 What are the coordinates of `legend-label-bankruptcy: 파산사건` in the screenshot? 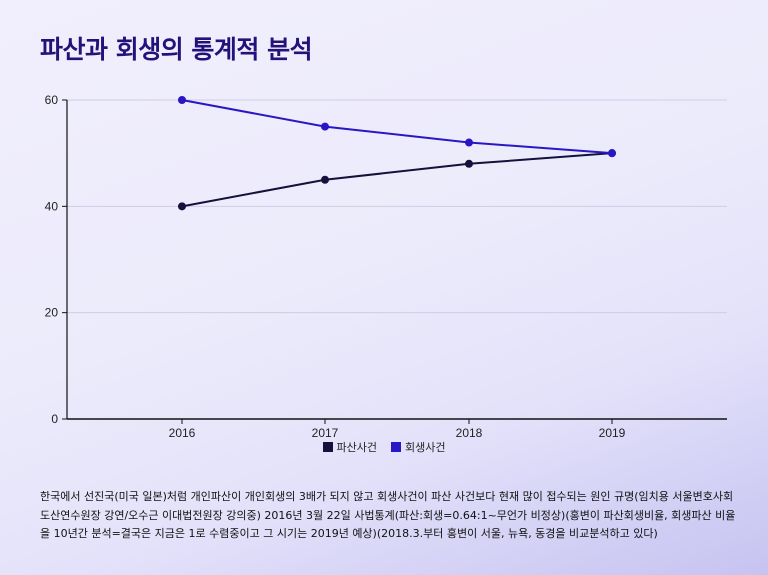 It's located at (356, 447).